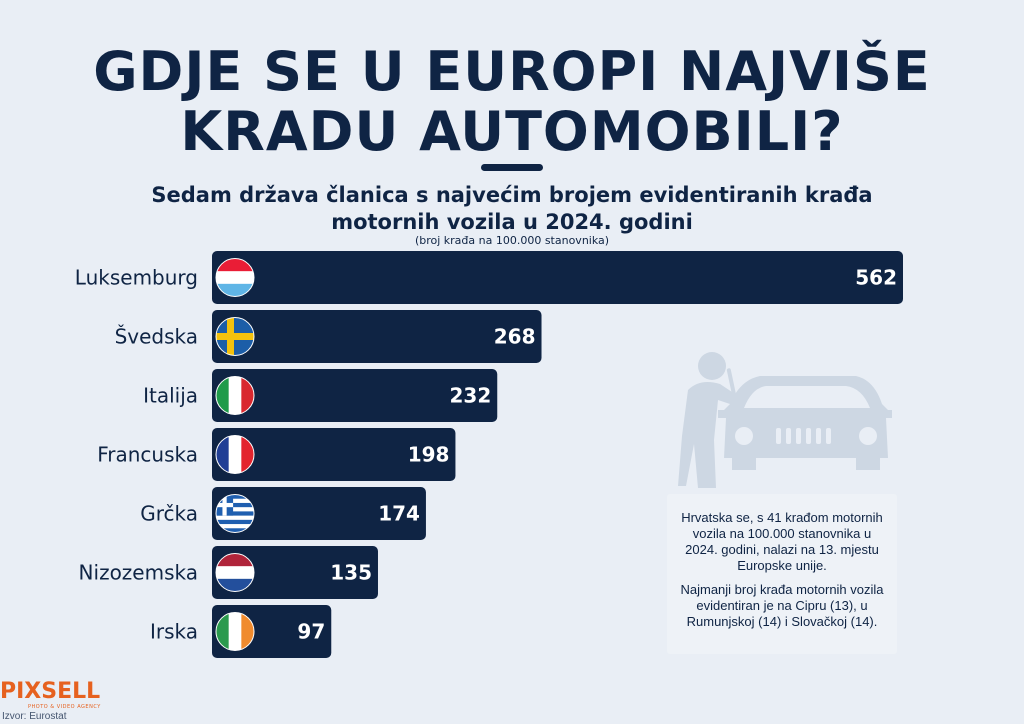 The image size is (1024, 724). I want to click on flag-italy-icon, so click(235, 395).